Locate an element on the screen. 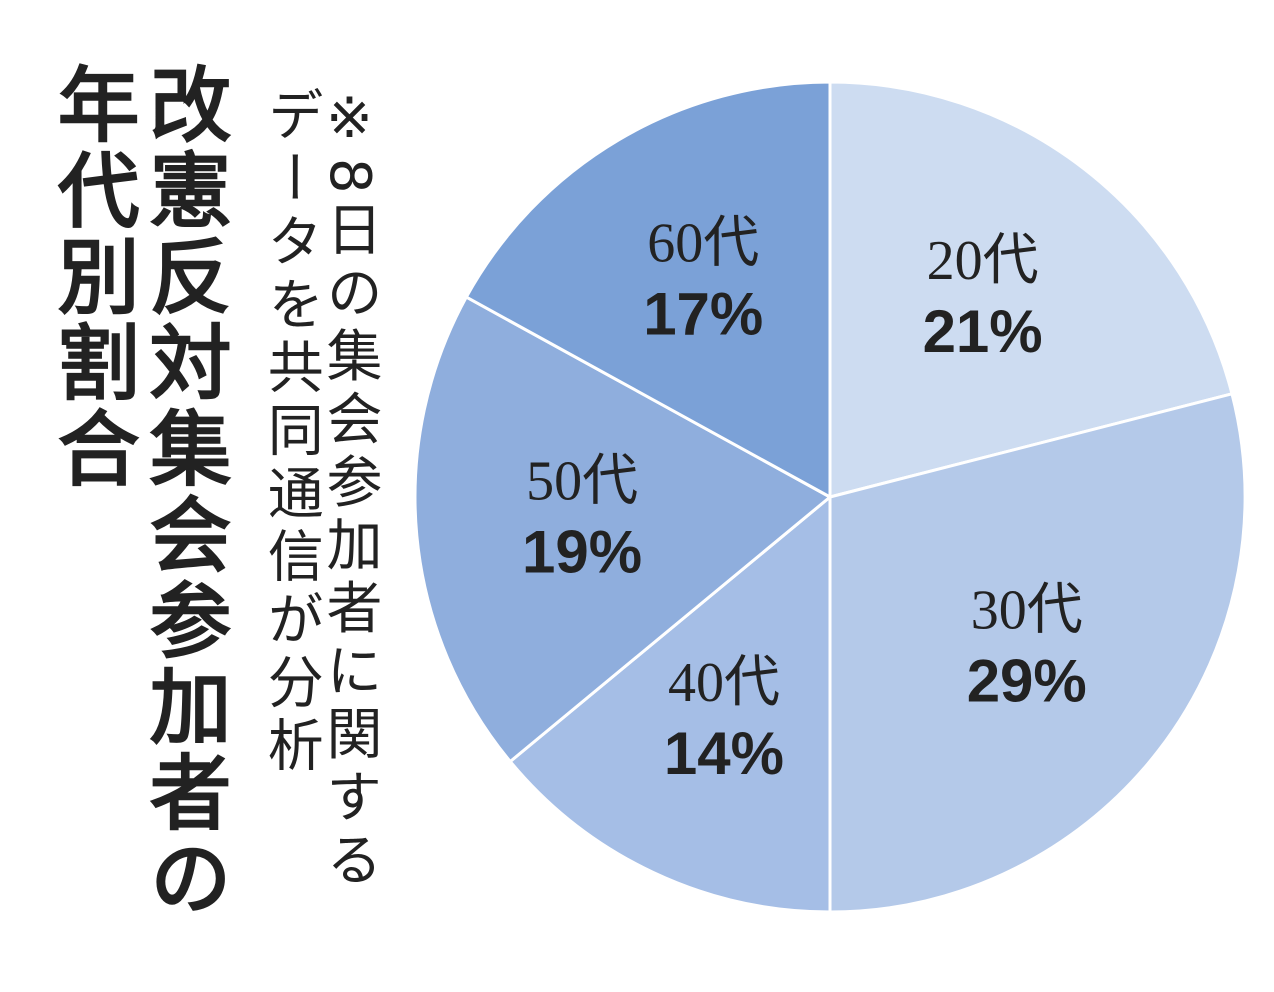 This screenshot has height=992, width=1274. slice-value-label: 19% is located at coordinates (582, 551).